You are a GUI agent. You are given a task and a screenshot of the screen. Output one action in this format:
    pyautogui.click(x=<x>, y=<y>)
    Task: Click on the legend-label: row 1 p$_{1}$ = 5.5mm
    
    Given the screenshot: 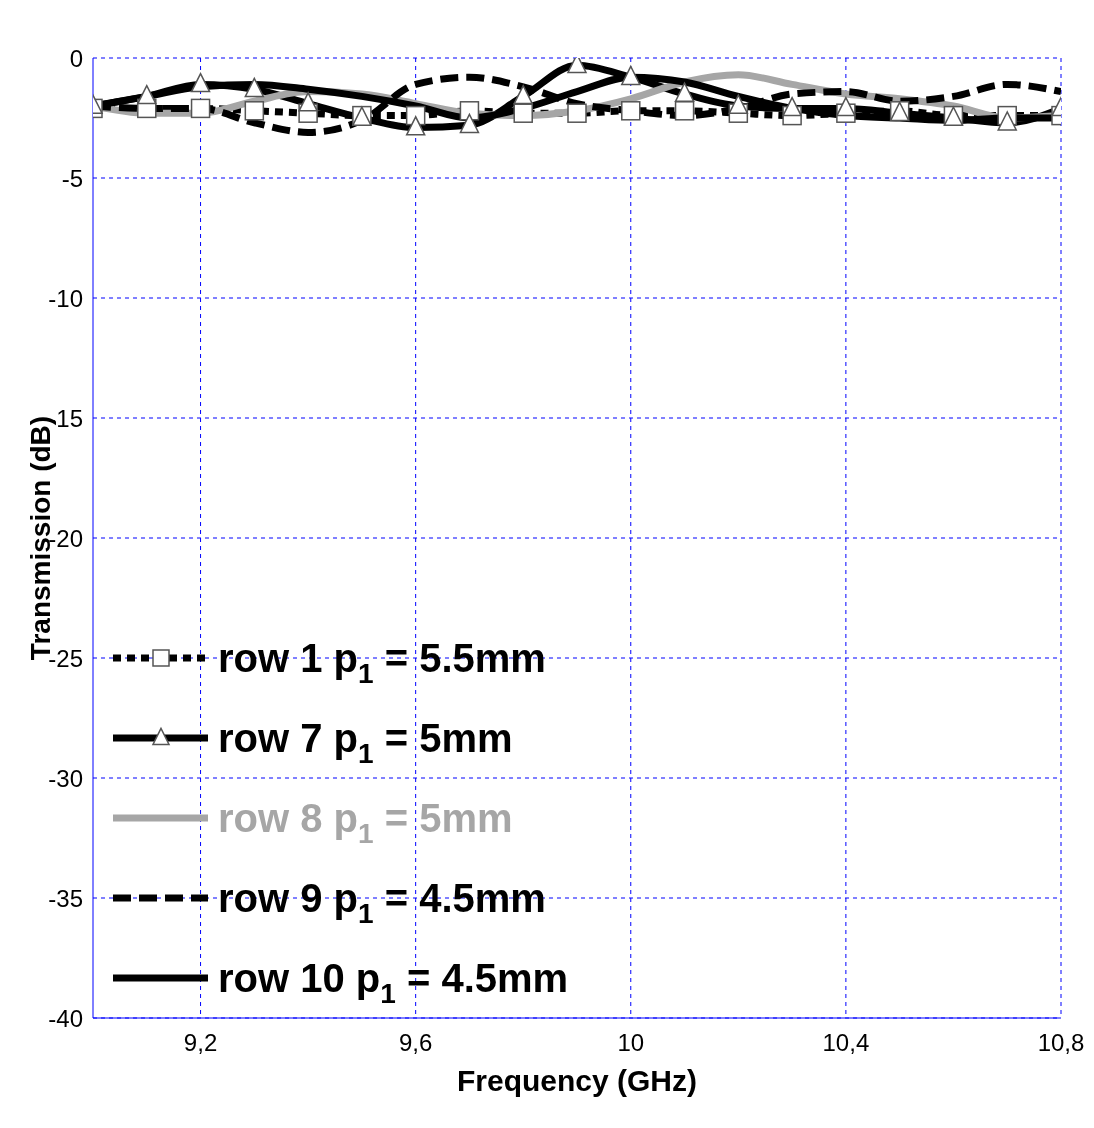 What is the action you would take?
    pyautogui.click(x=382, y=663)
    